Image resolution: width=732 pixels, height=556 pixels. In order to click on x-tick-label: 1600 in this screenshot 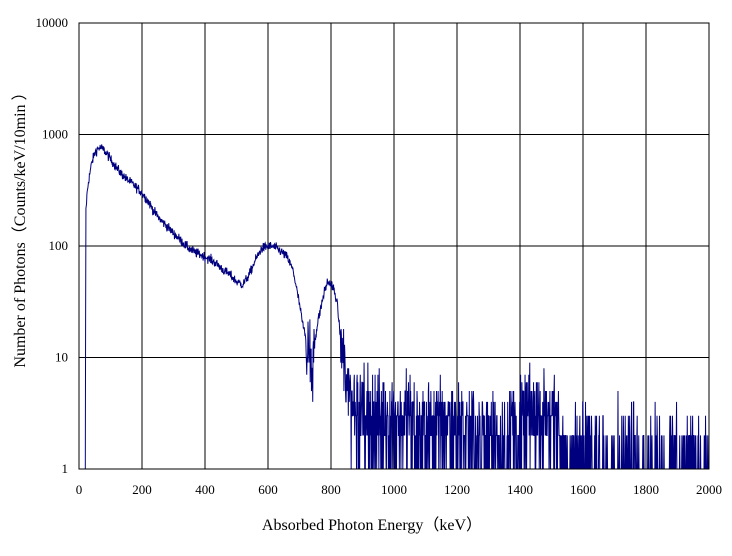, I will do `click(583, 489)`.